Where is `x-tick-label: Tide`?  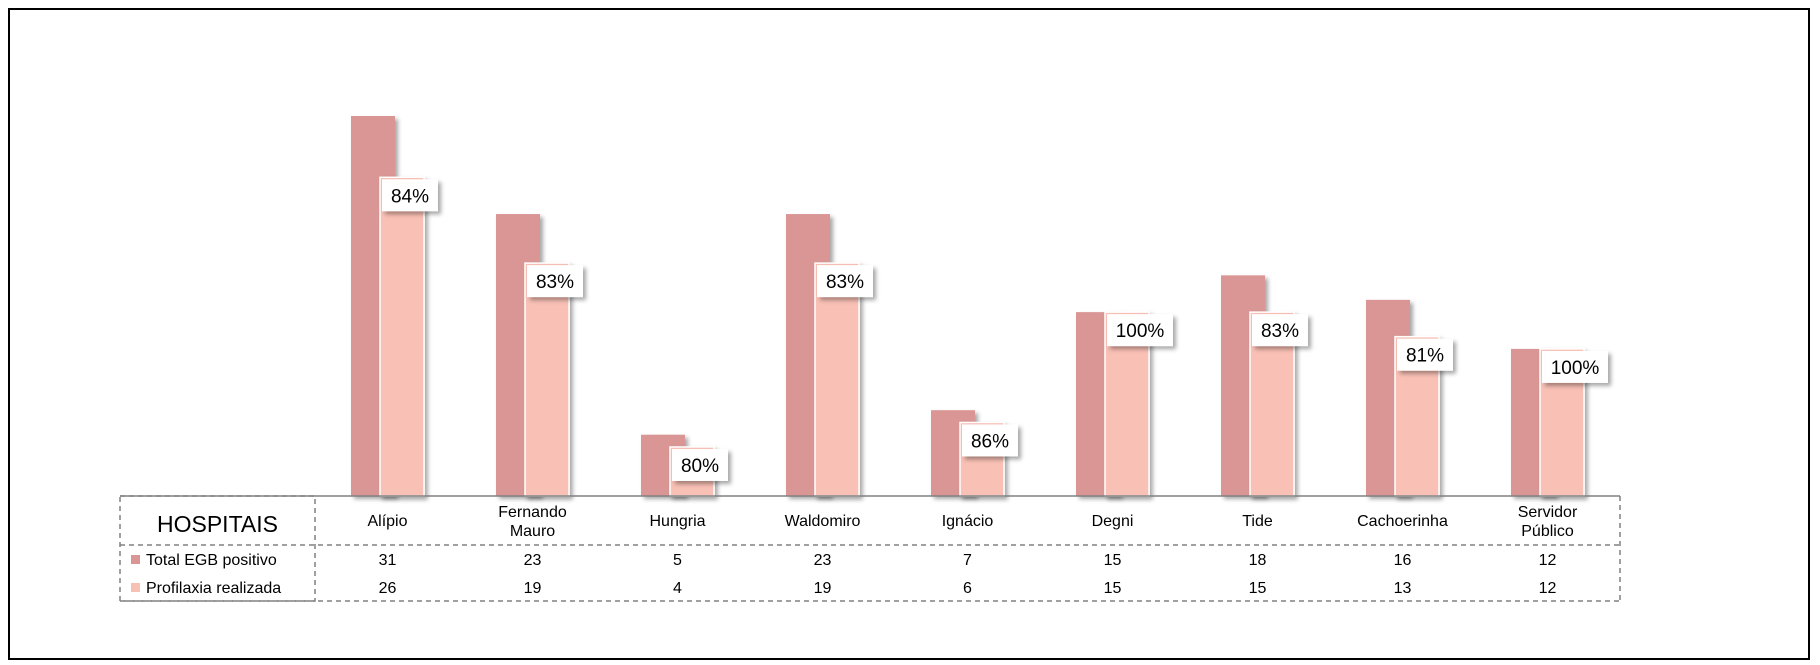 x-tick-label: Tide is located at coordinates (1257, 521).